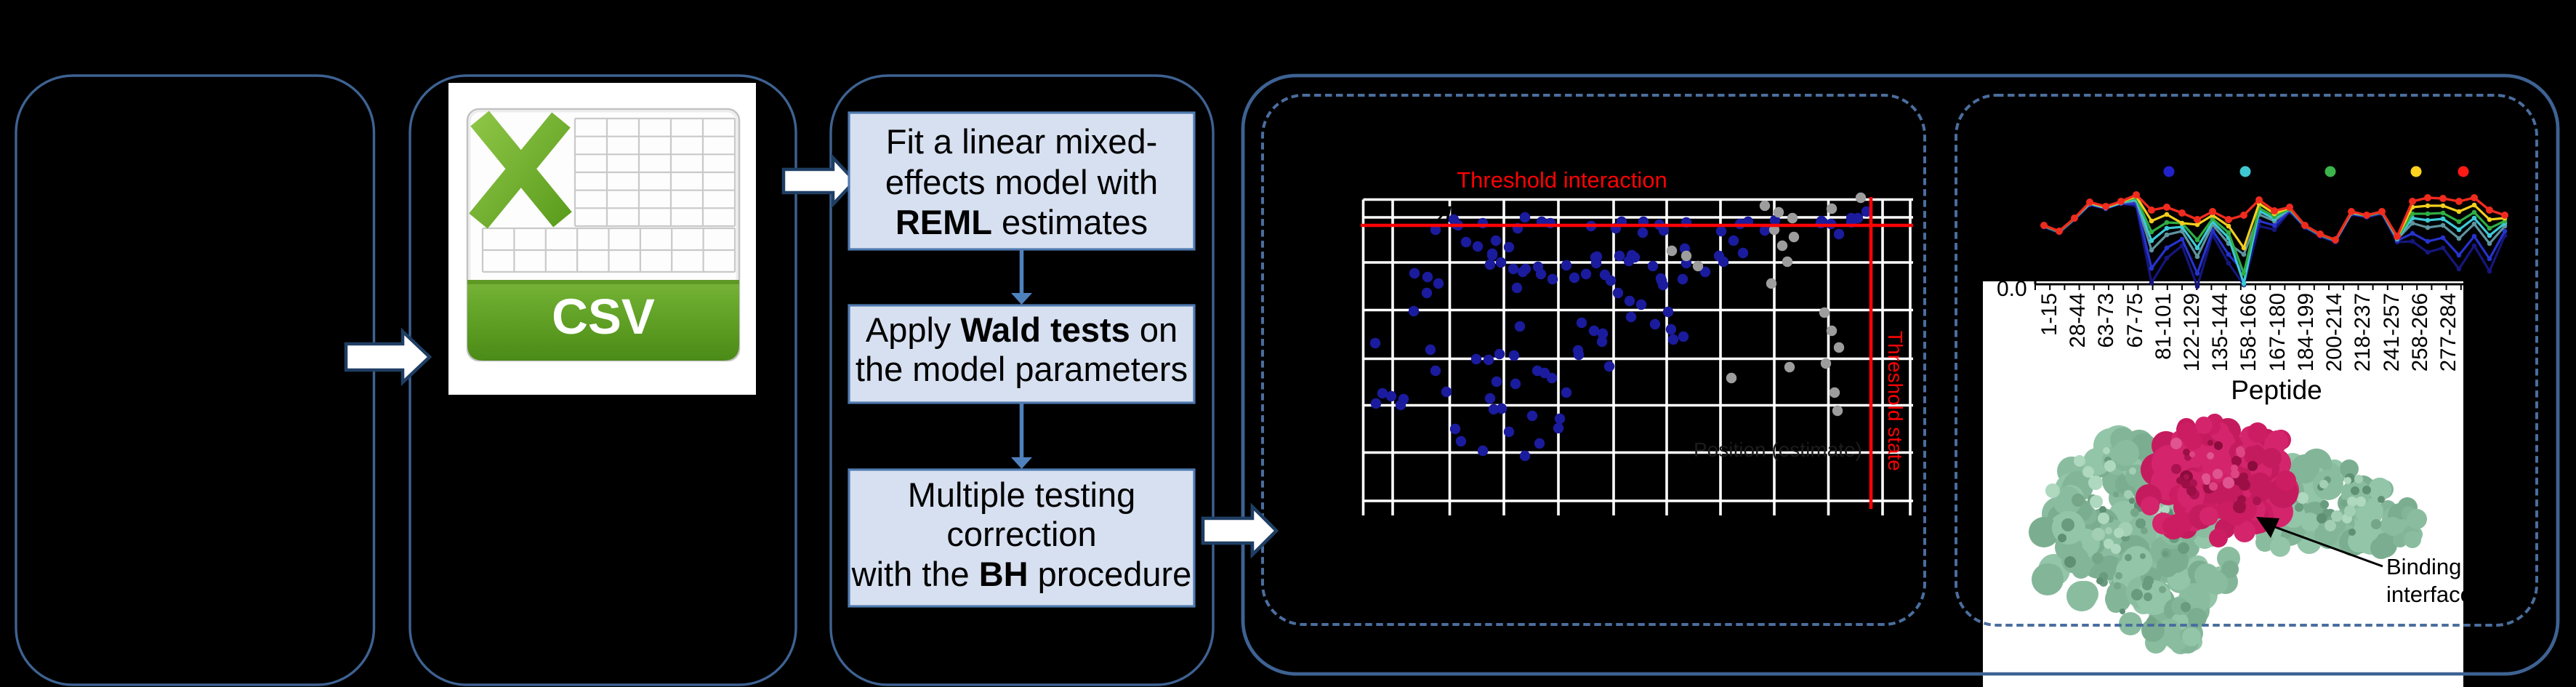 Image resolution: width=2576 pixels, height=687 pixels. Describe the element at coordinates (1021, 222) in the screenshot. I see `svg-text: REML estimates` at that location.